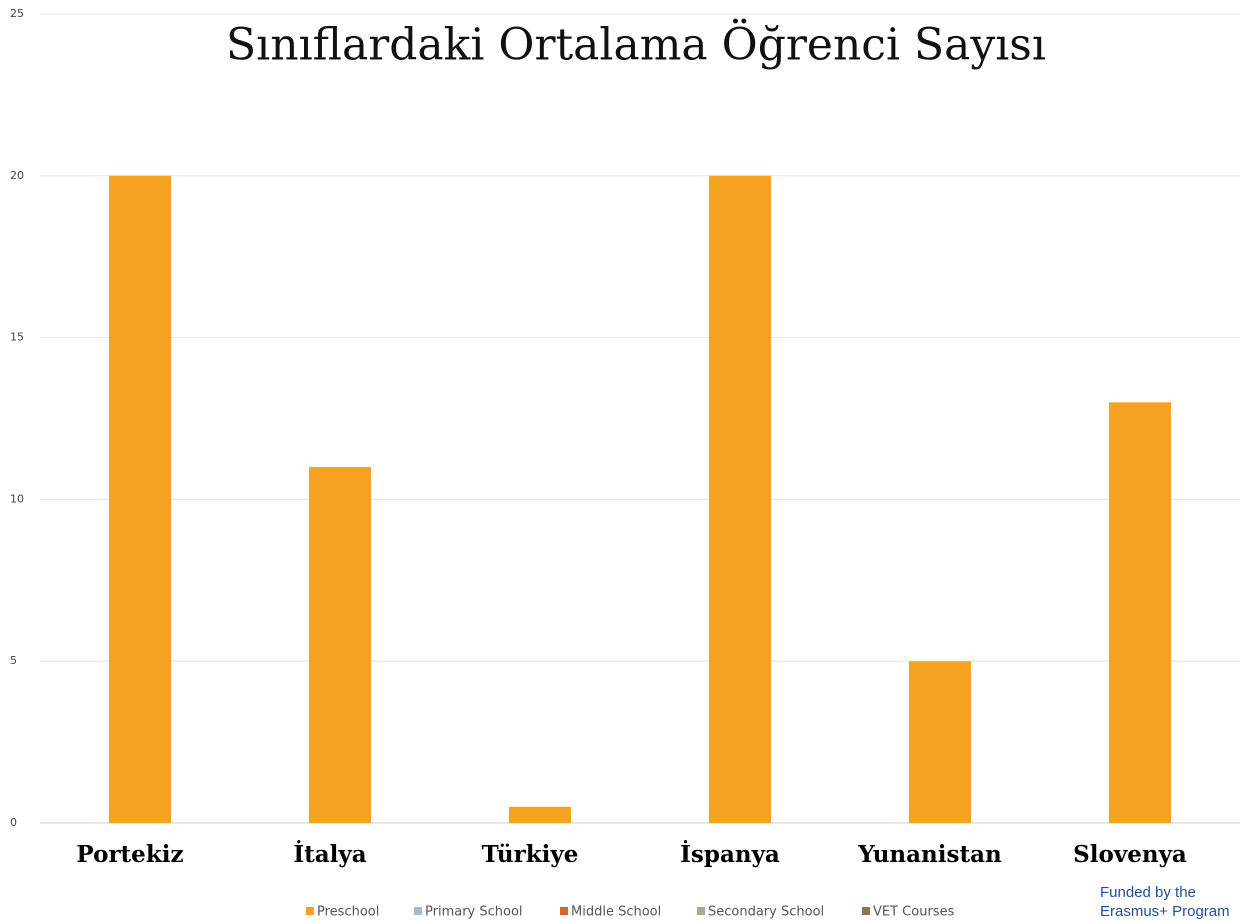 The image size is (1248, 922). Describe the element at coordinates (616, 912) in the screenshot. I see `legend-label: Middle School` at that location.